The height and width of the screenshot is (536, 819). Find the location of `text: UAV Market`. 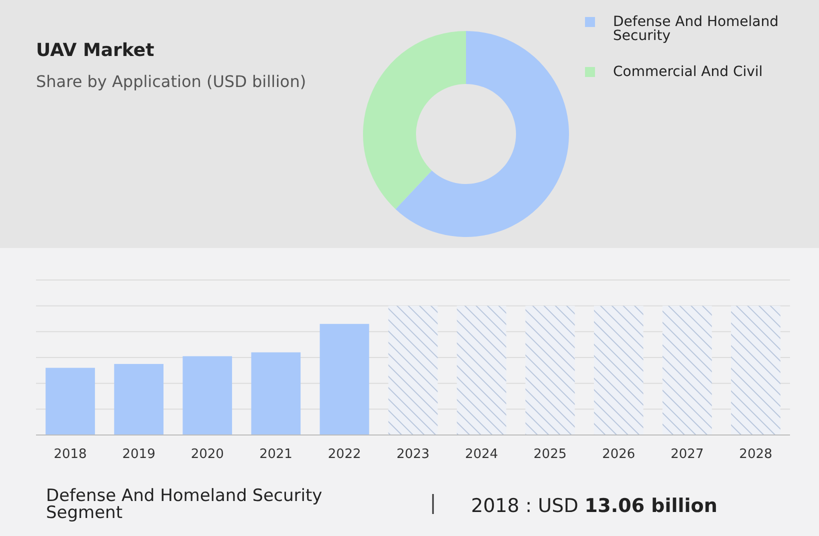

text: UAV Market is located at coordinates (95, 50).